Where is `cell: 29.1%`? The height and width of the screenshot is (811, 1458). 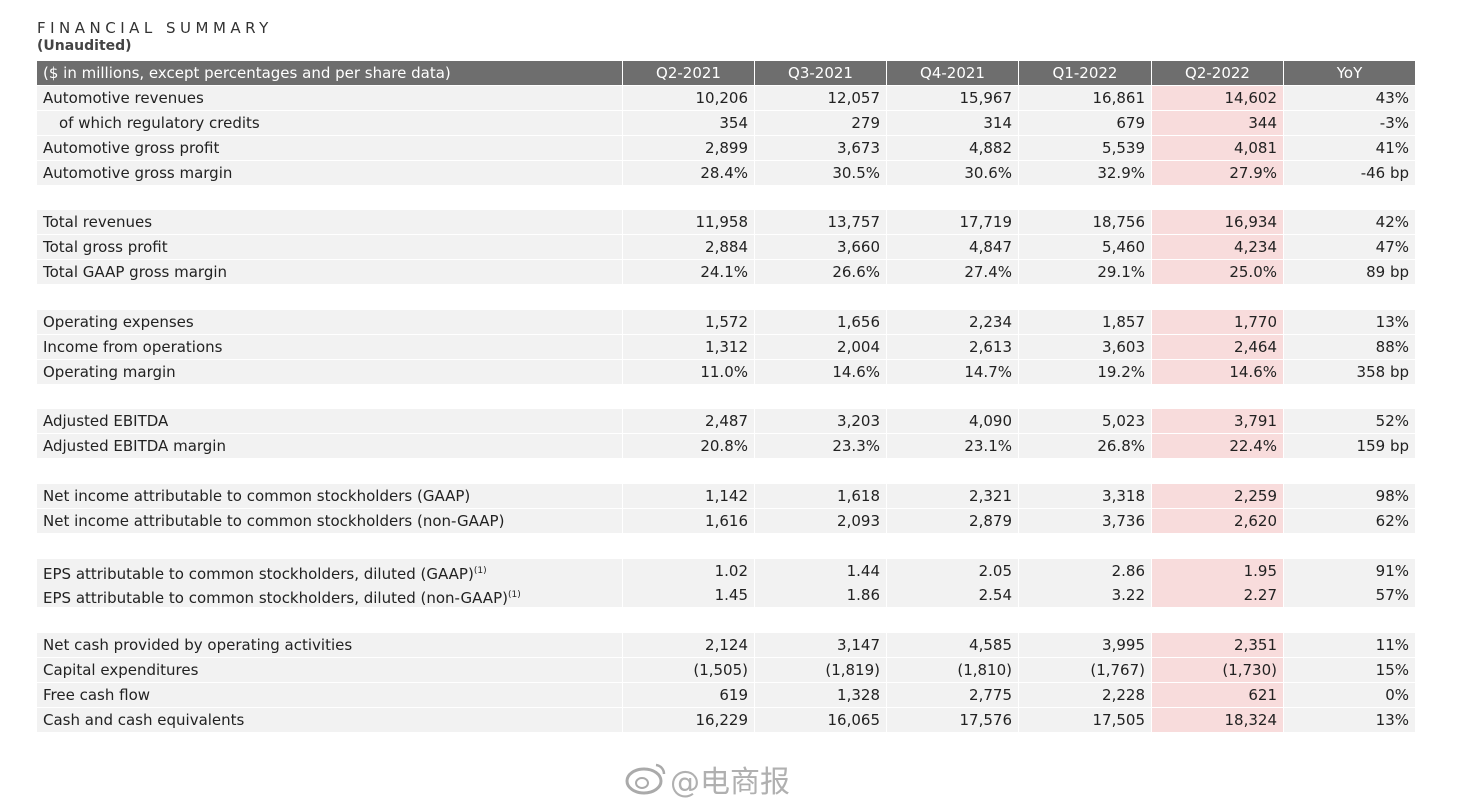 cell: 29.1% is located at coordinates (1085, 272).